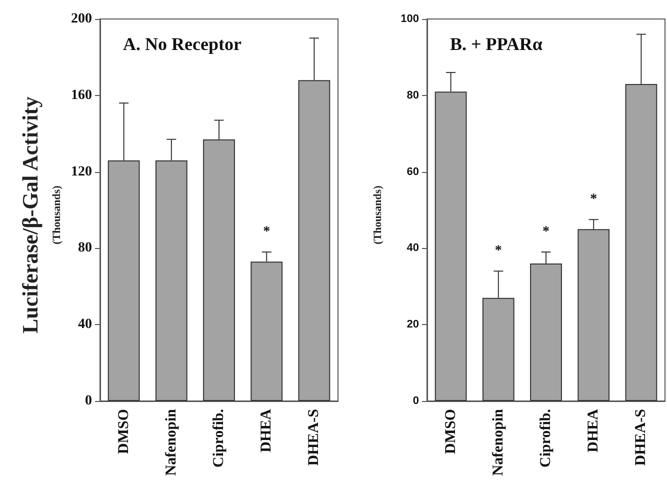 The image size is (667, 496). I want to click on text: A. No Receptor, so click(182, 44).